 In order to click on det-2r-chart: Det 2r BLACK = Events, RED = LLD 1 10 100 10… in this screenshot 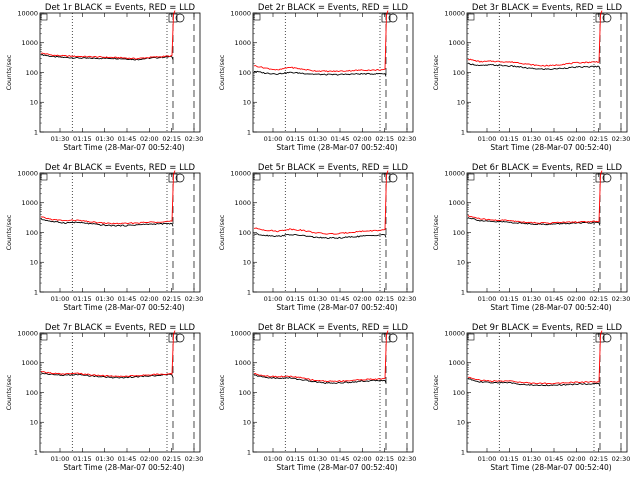, I will do `click(317, 77)`.